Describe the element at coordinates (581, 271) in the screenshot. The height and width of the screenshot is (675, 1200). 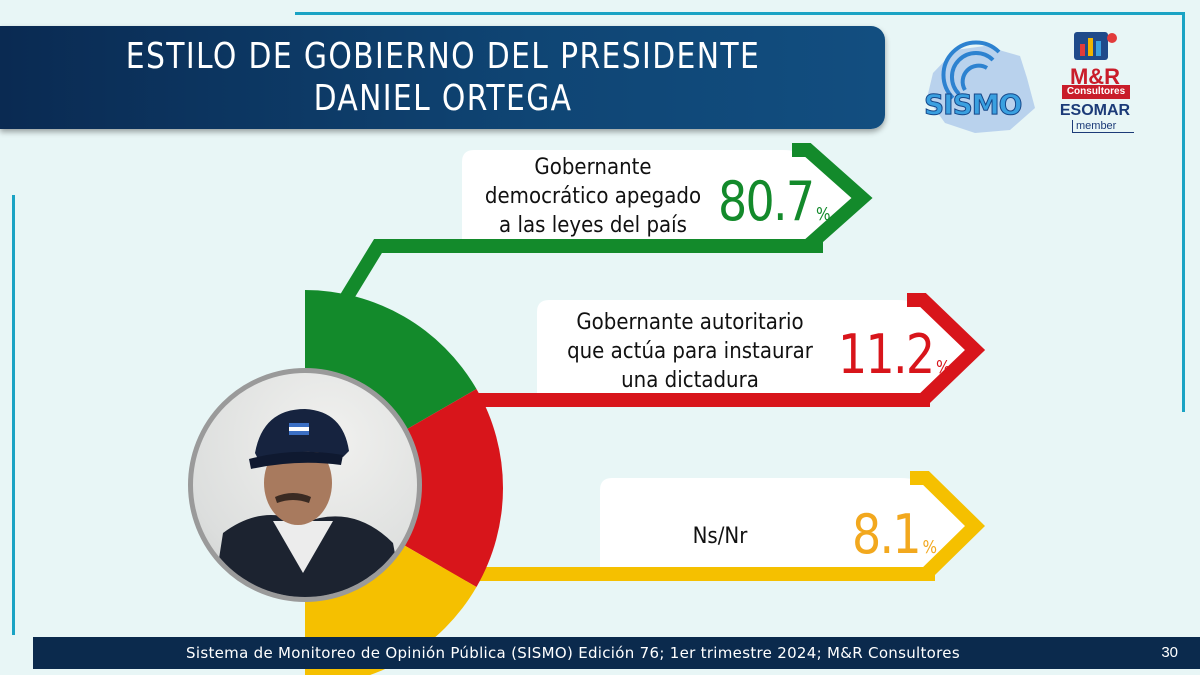
I see `callout-connector-democratic` at that location.